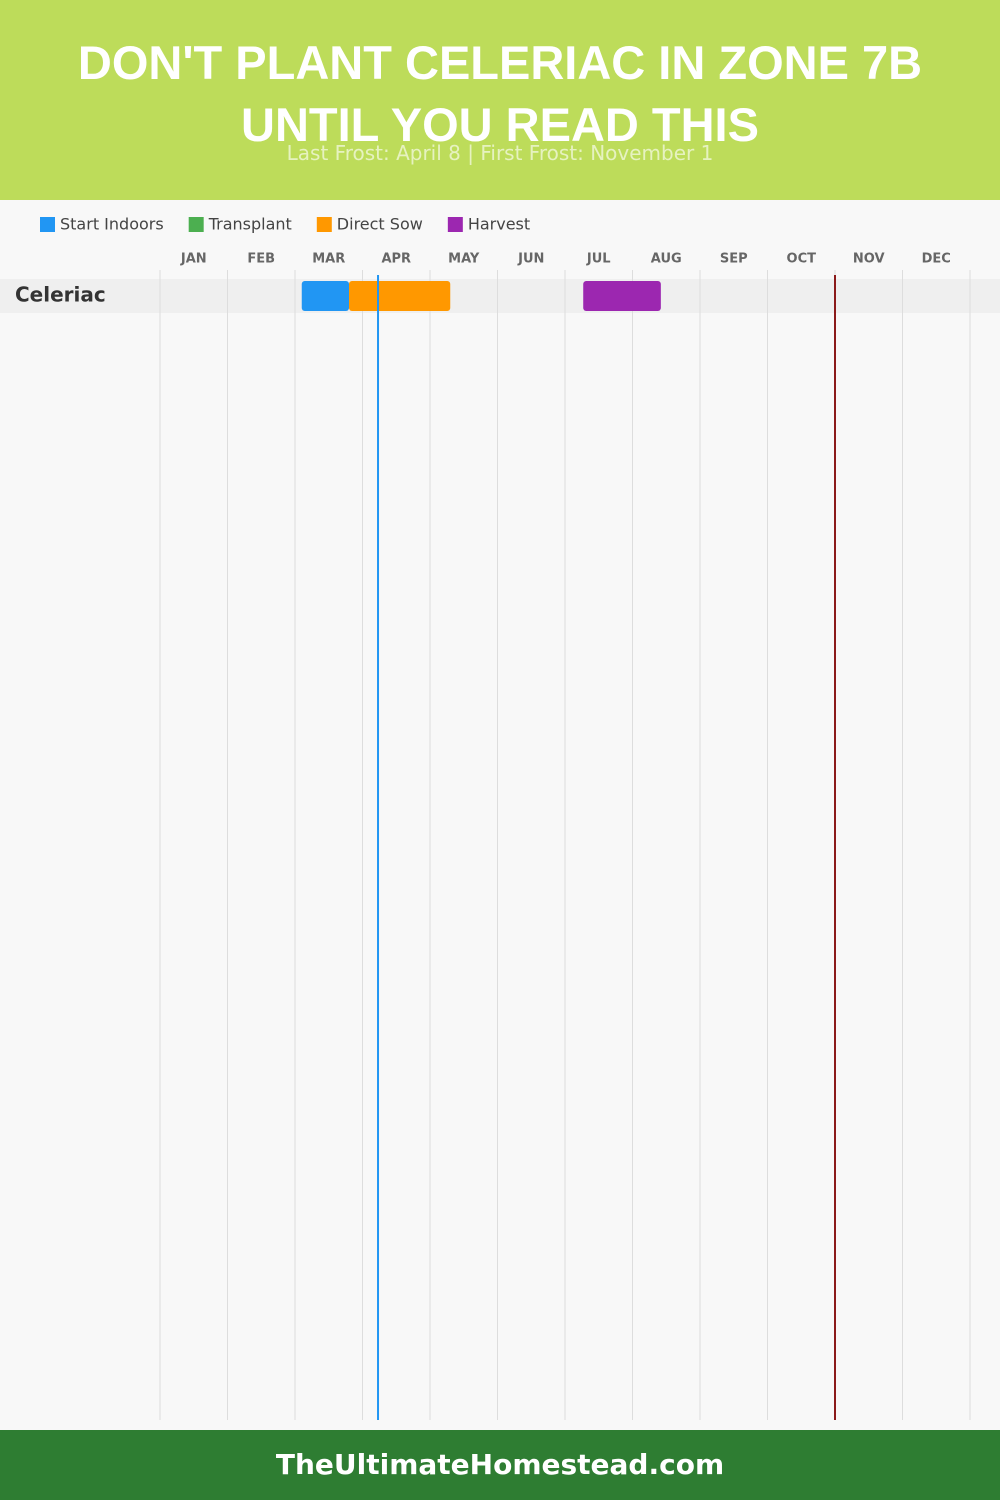 The image size is (1000, 1500). I want to click on legend-label: Start Indoors, so click(112, 224).